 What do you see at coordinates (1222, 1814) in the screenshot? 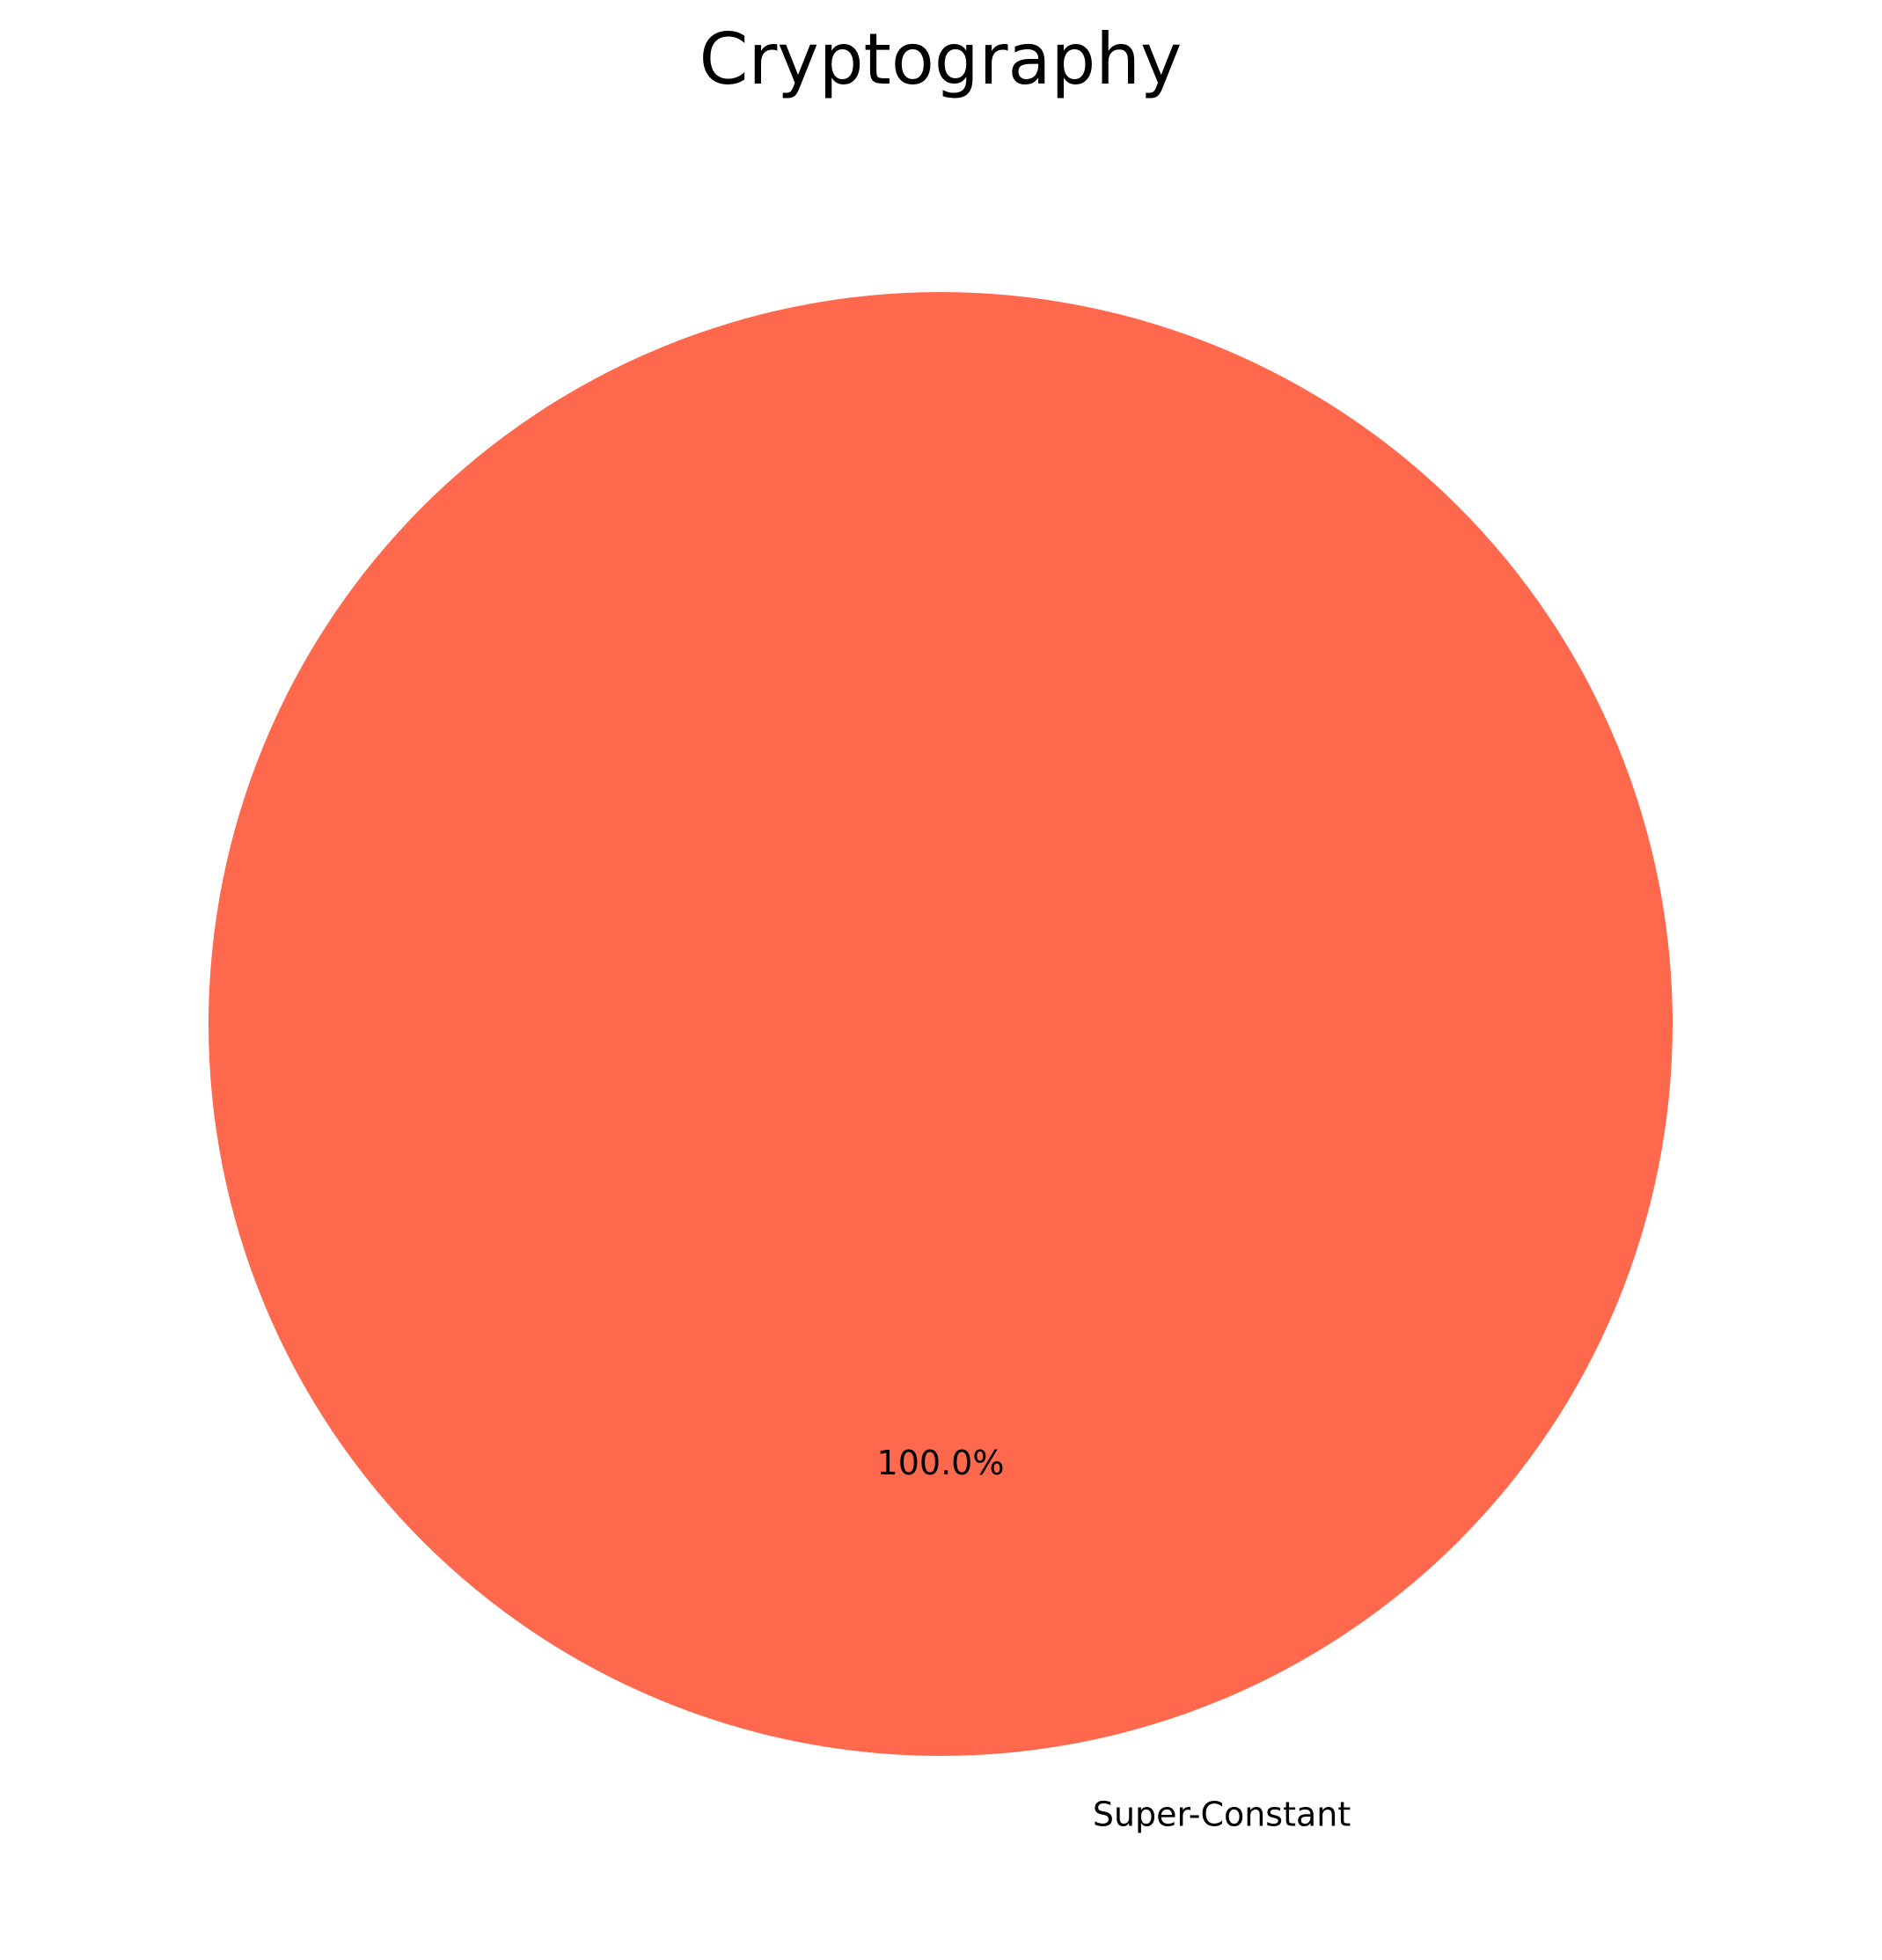
I see `slice-label: Super-Constant` at bounding box center [1222, 1814].